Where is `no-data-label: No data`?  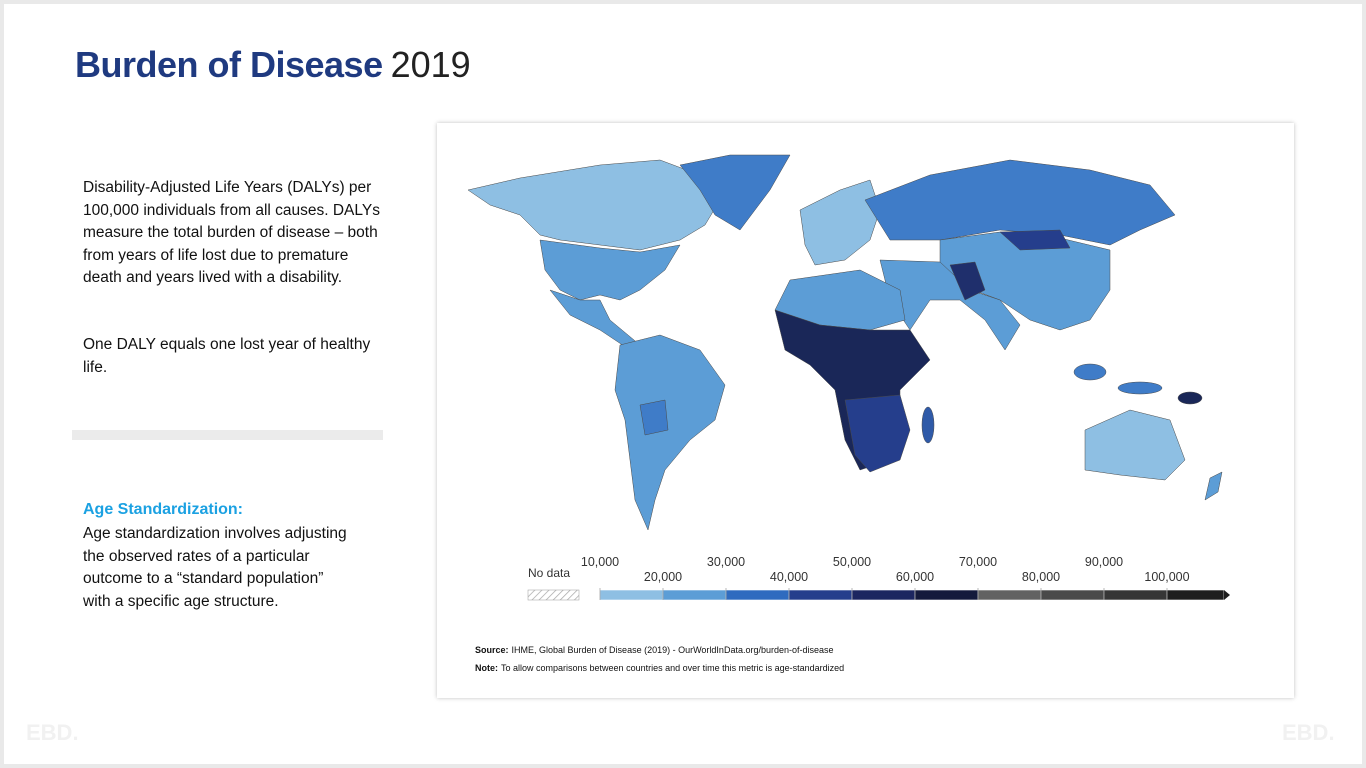 no-data-label: No data is located at coordinates (549, 573).